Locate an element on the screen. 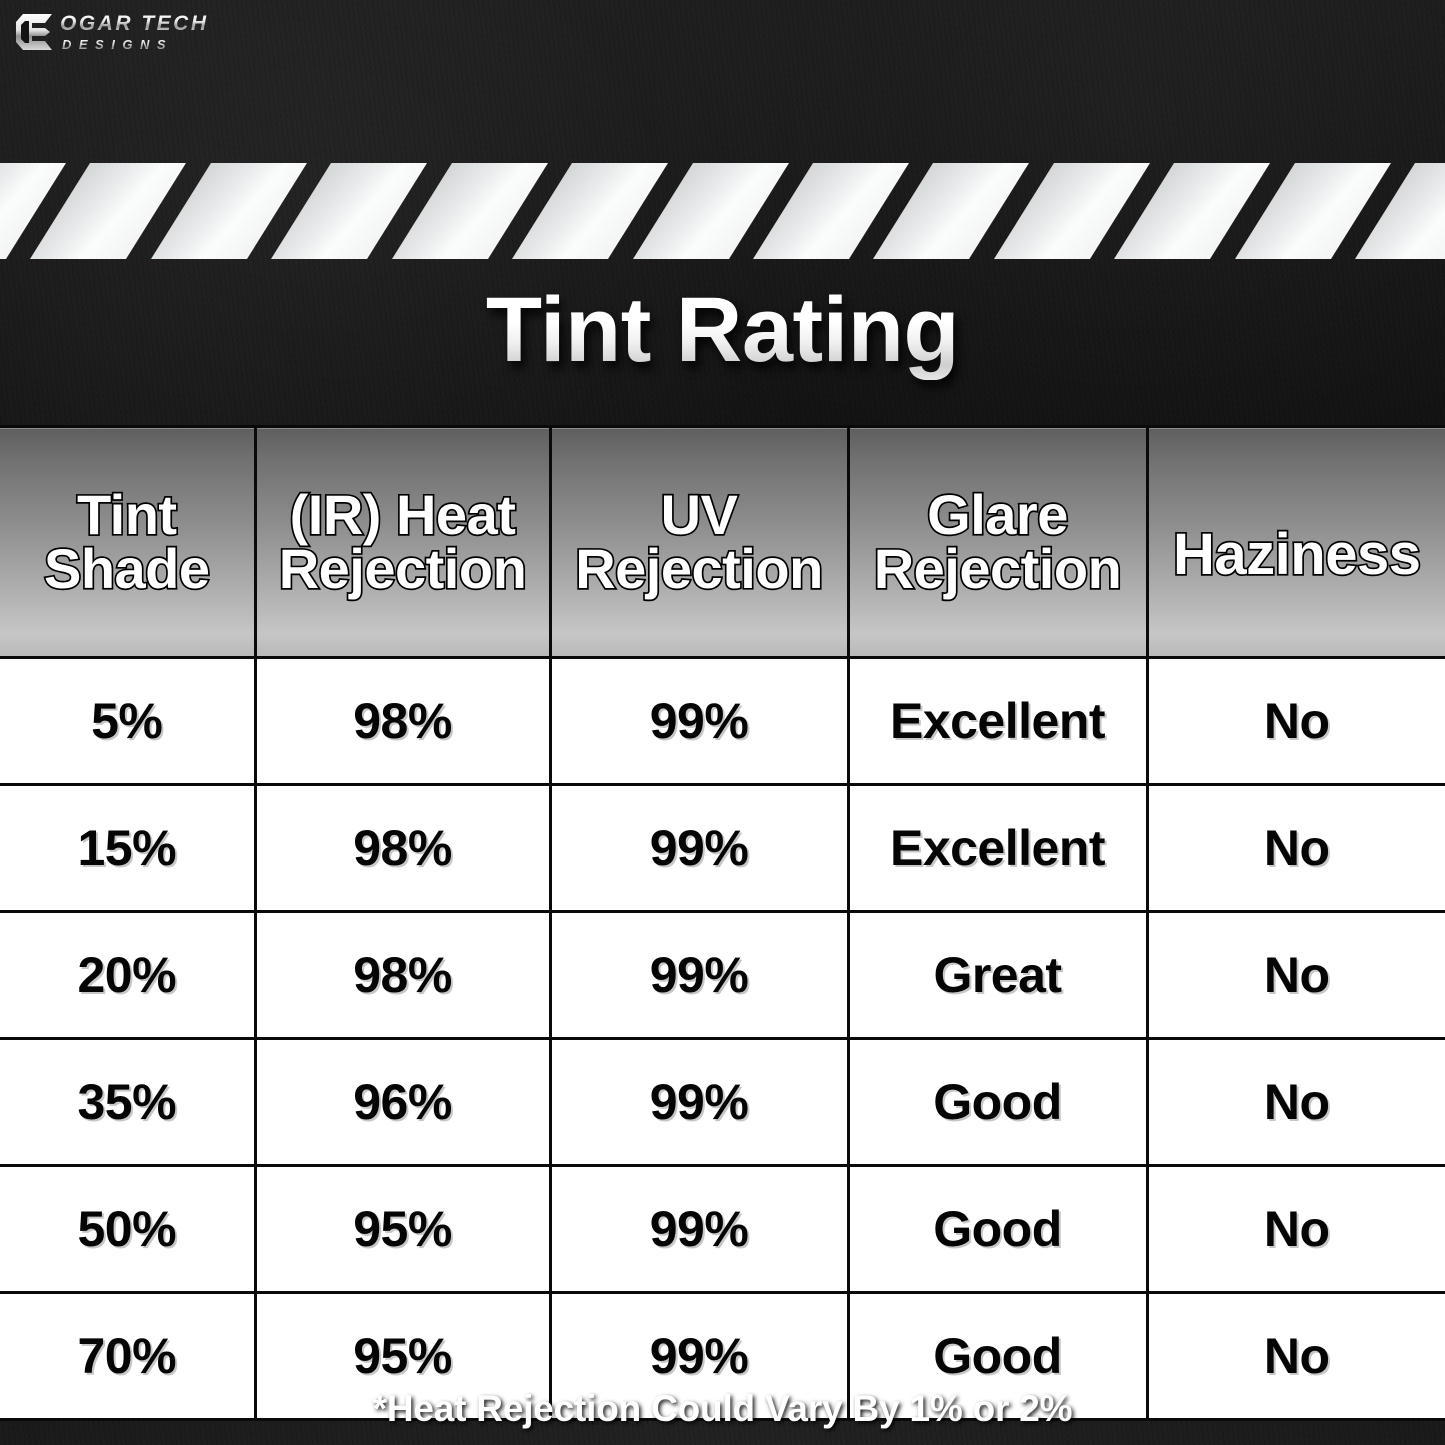  table-row: 70% 95% 99% Good No is located at coordinates (722, 1356).